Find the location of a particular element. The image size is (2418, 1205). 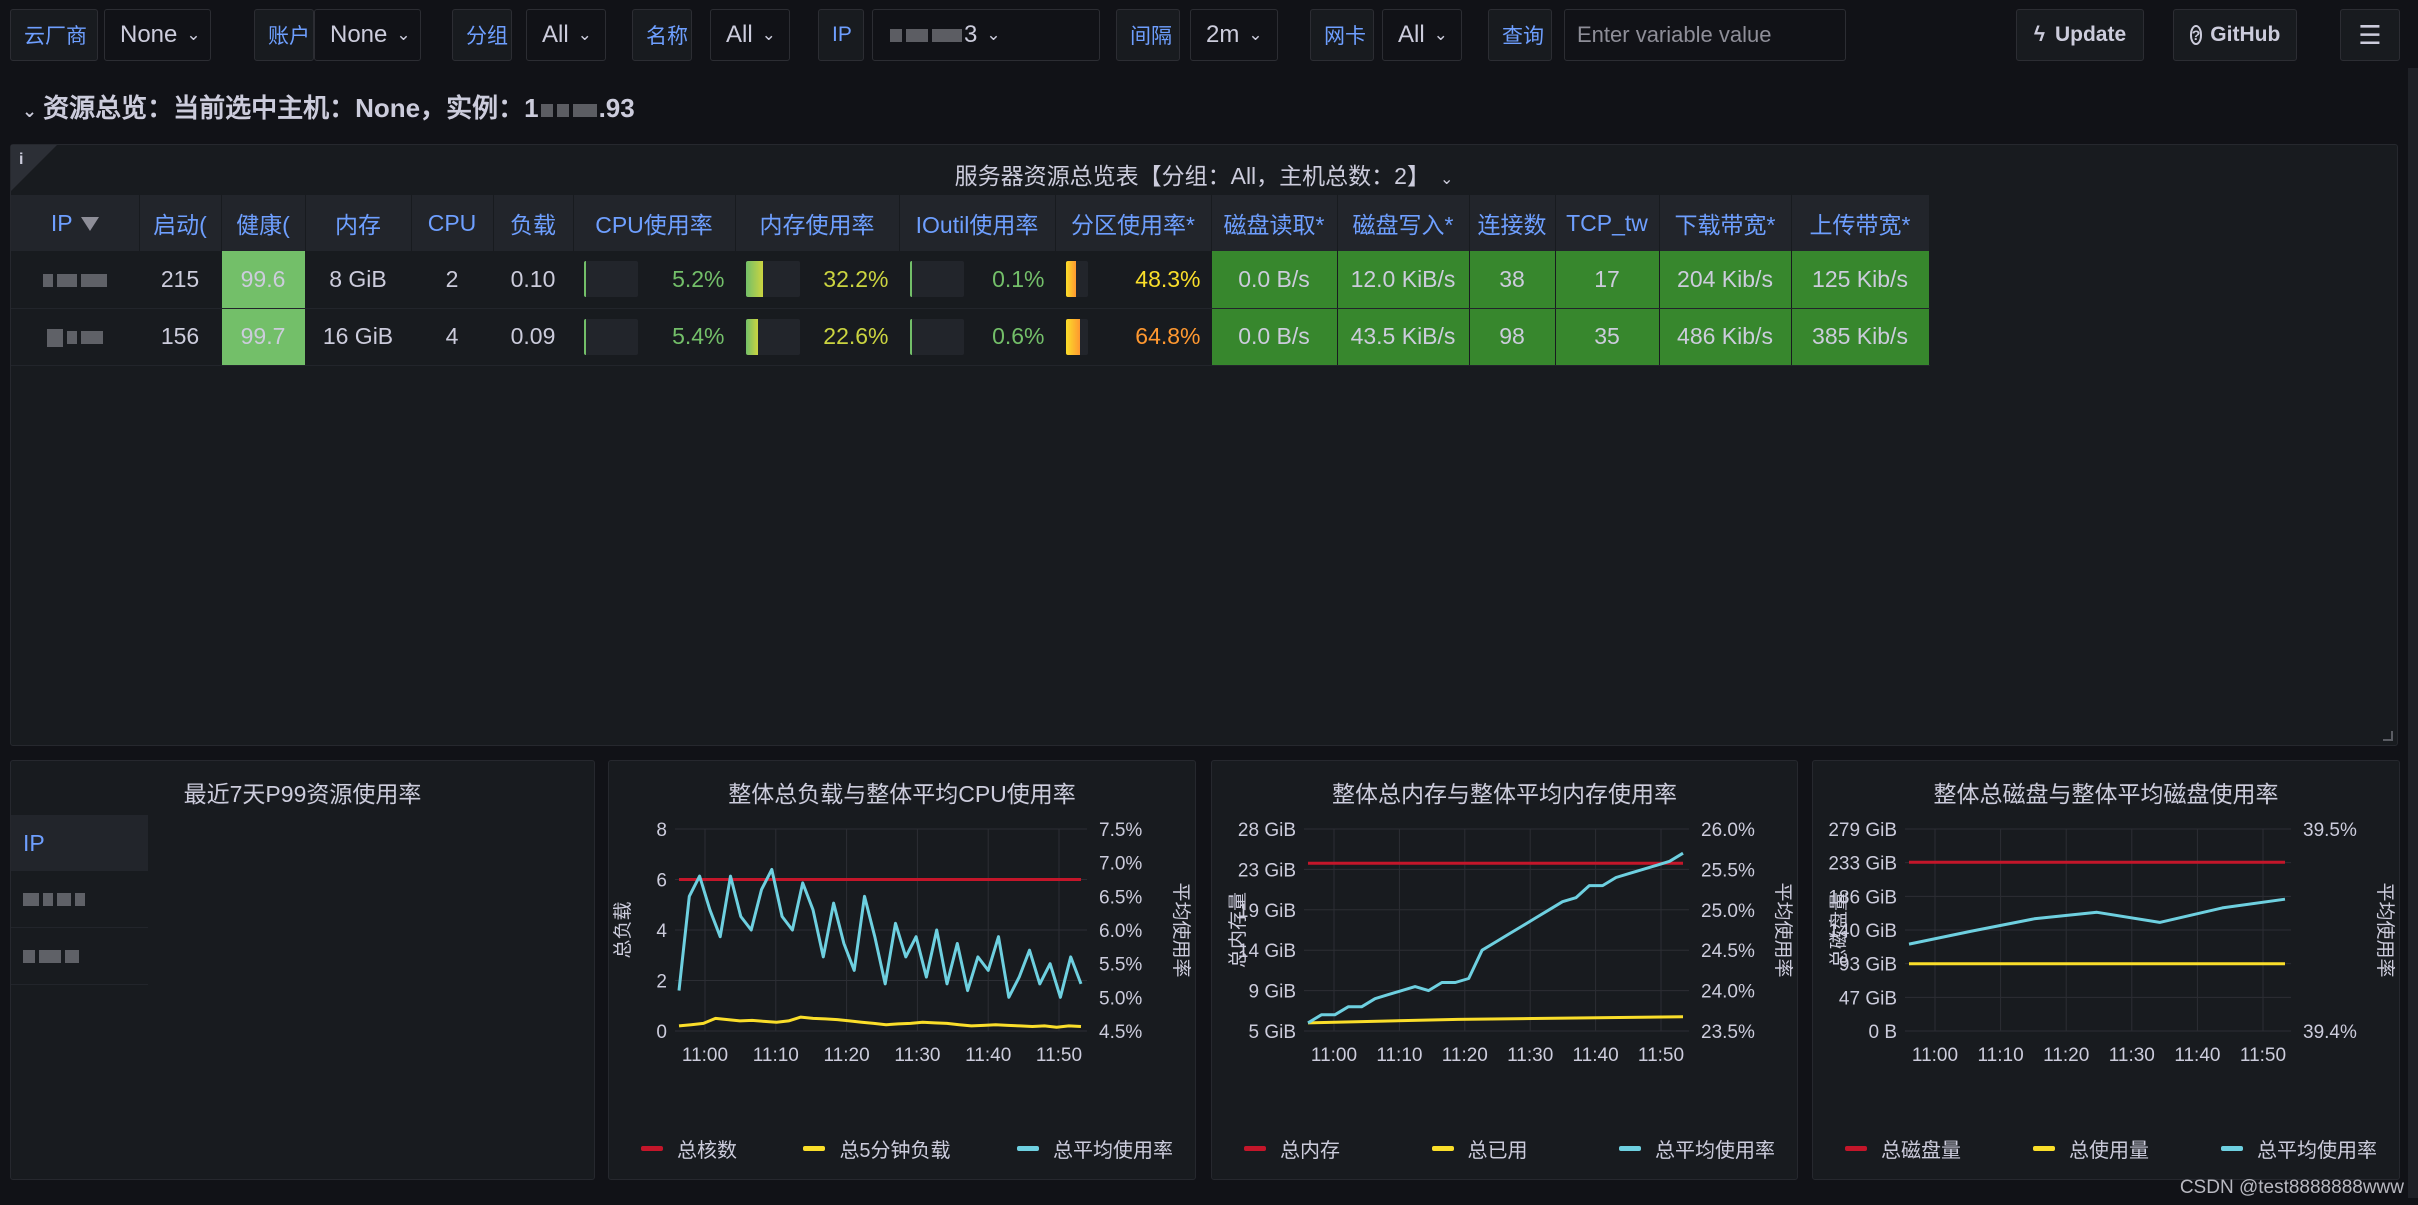

filter-icon is located at coordinates (89, 224).